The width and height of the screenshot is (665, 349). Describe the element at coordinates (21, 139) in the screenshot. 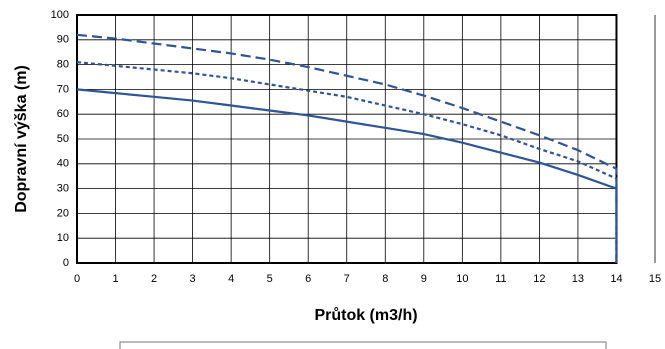

I see `y-axis-title: Dopravní výška (m)` at that location.